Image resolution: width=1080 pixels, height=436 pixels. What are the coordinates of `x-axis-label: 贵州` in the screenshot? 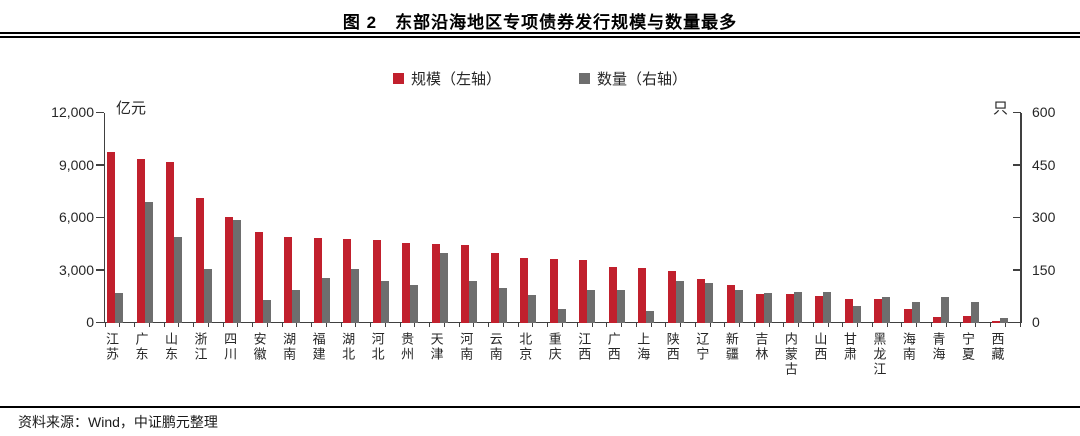 It's located at (407, 347).